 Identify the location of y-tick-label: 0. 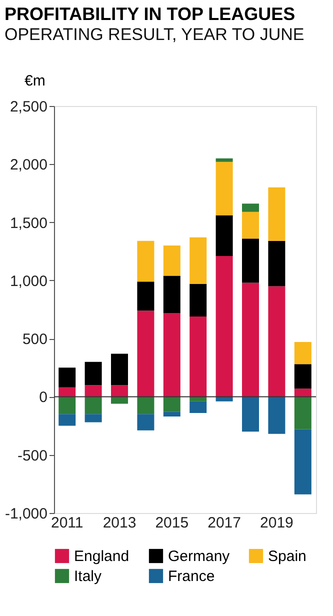
(43, 397).